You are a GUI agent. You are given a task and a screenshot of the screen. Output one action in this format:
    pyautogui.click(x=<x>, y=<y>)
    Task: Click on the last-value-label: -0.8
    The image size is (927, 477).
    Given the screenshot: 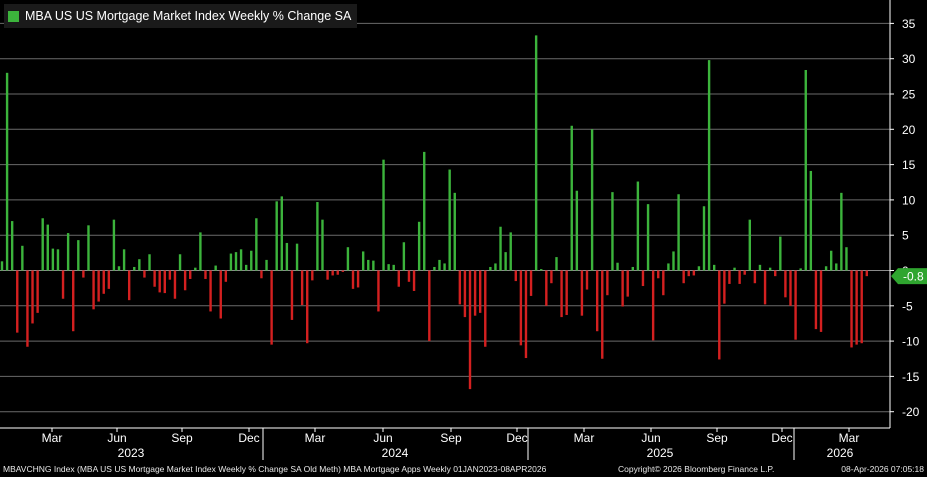 What is the action you would take?
    pyautogui.click(x=913, y=277)
    